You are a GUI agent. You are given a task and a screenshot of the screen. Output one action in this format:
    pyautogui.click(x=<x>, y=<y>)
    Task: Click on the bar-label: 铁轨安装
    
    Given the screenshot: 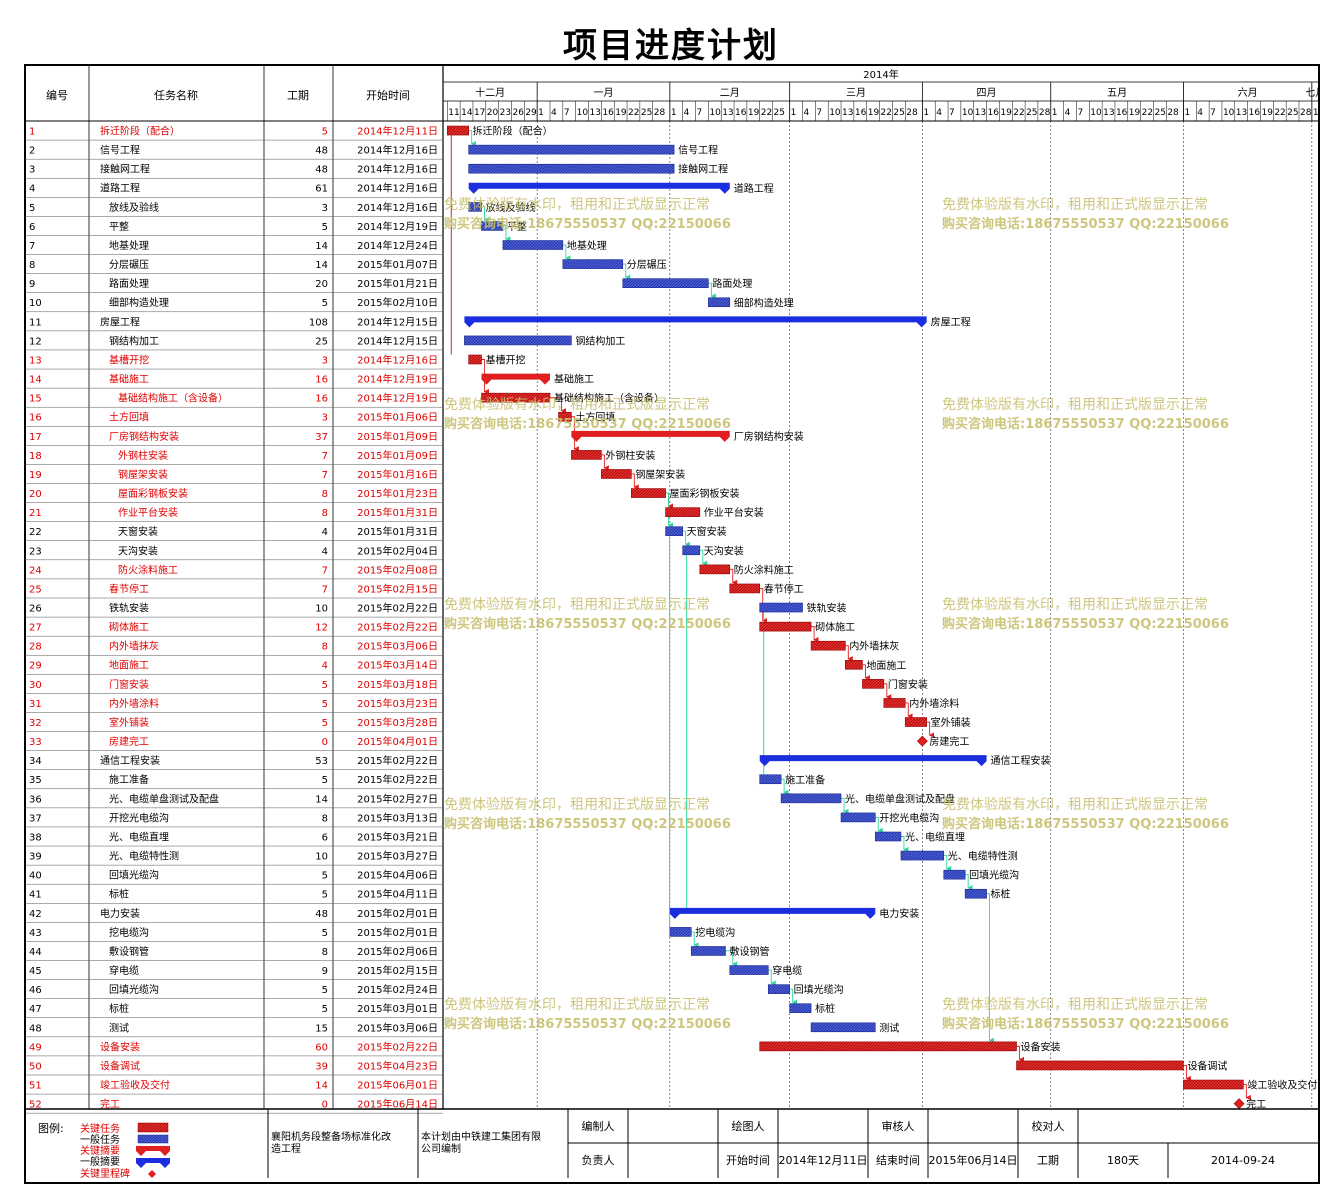 What is the action you would take?
    pyautogui.click(x=827, y=608)
    